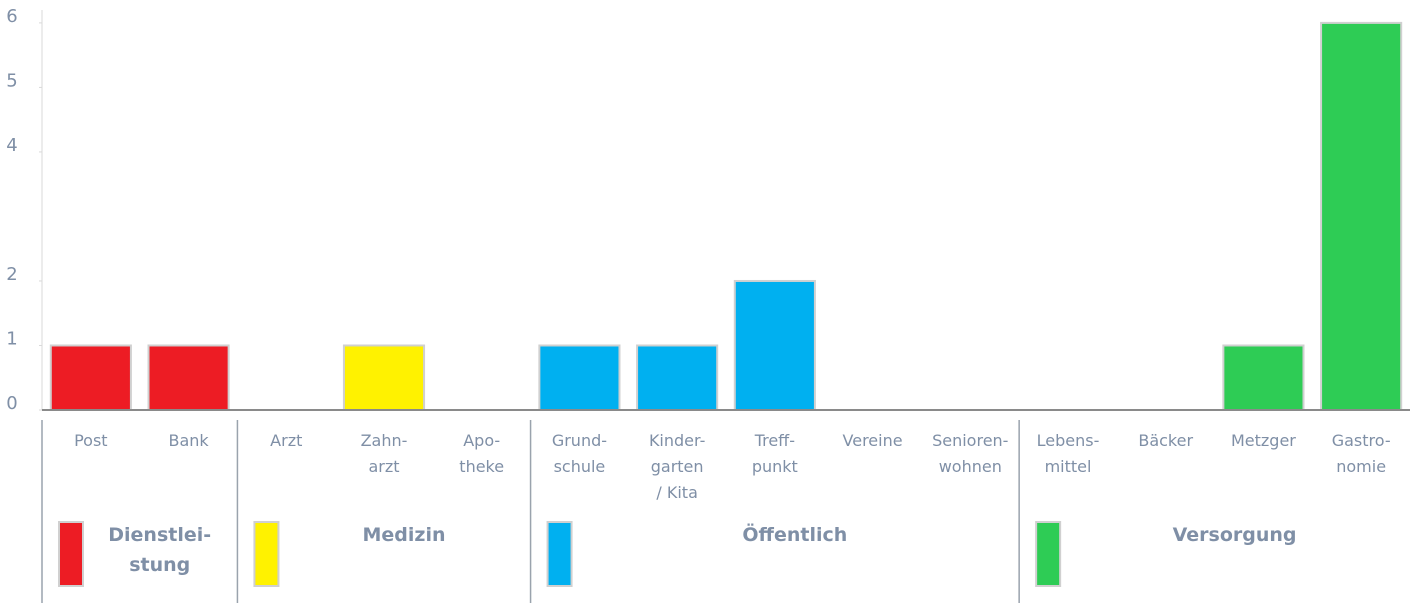 The height and width of the screenshot is (603, 1427). Describe the element at coordinates (1263, 440) in the screenshot. I see `x-tick-label: Metzger` at that location.